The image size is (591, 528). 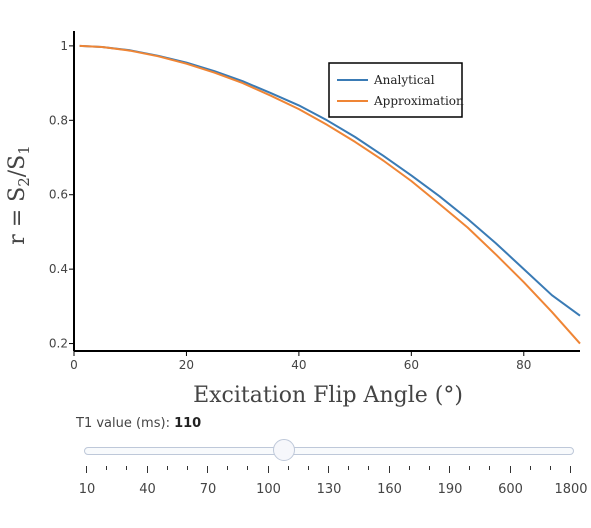 What do you see at coordinates (58, 195) in the screenshot?
I see `y-tick-label: 0.6` at bounding box center [58, 195].